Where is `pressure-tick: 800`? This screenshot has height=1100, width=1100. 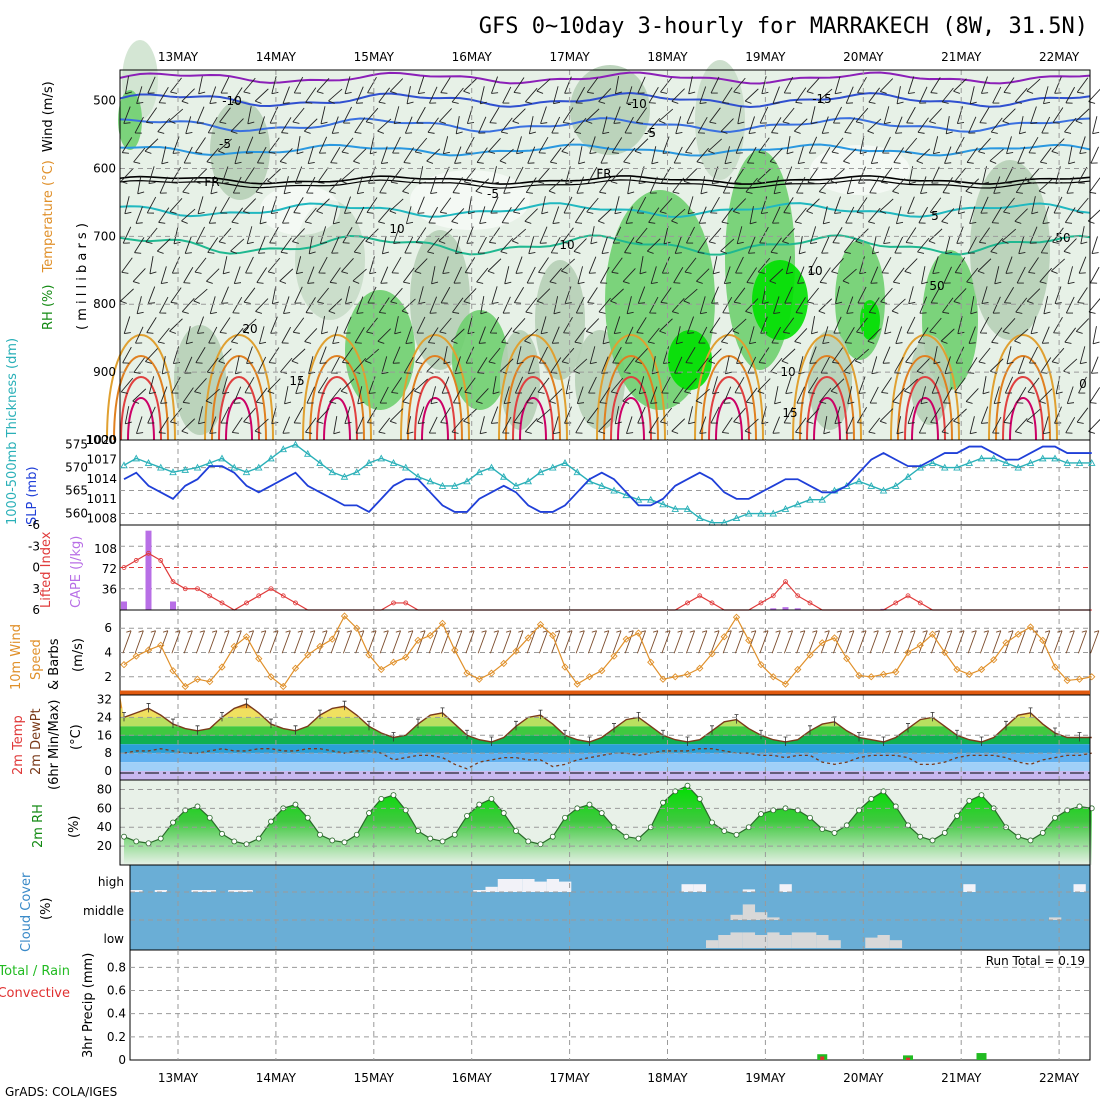
pressure-tick: 800 is located at coordinates (104, 304).